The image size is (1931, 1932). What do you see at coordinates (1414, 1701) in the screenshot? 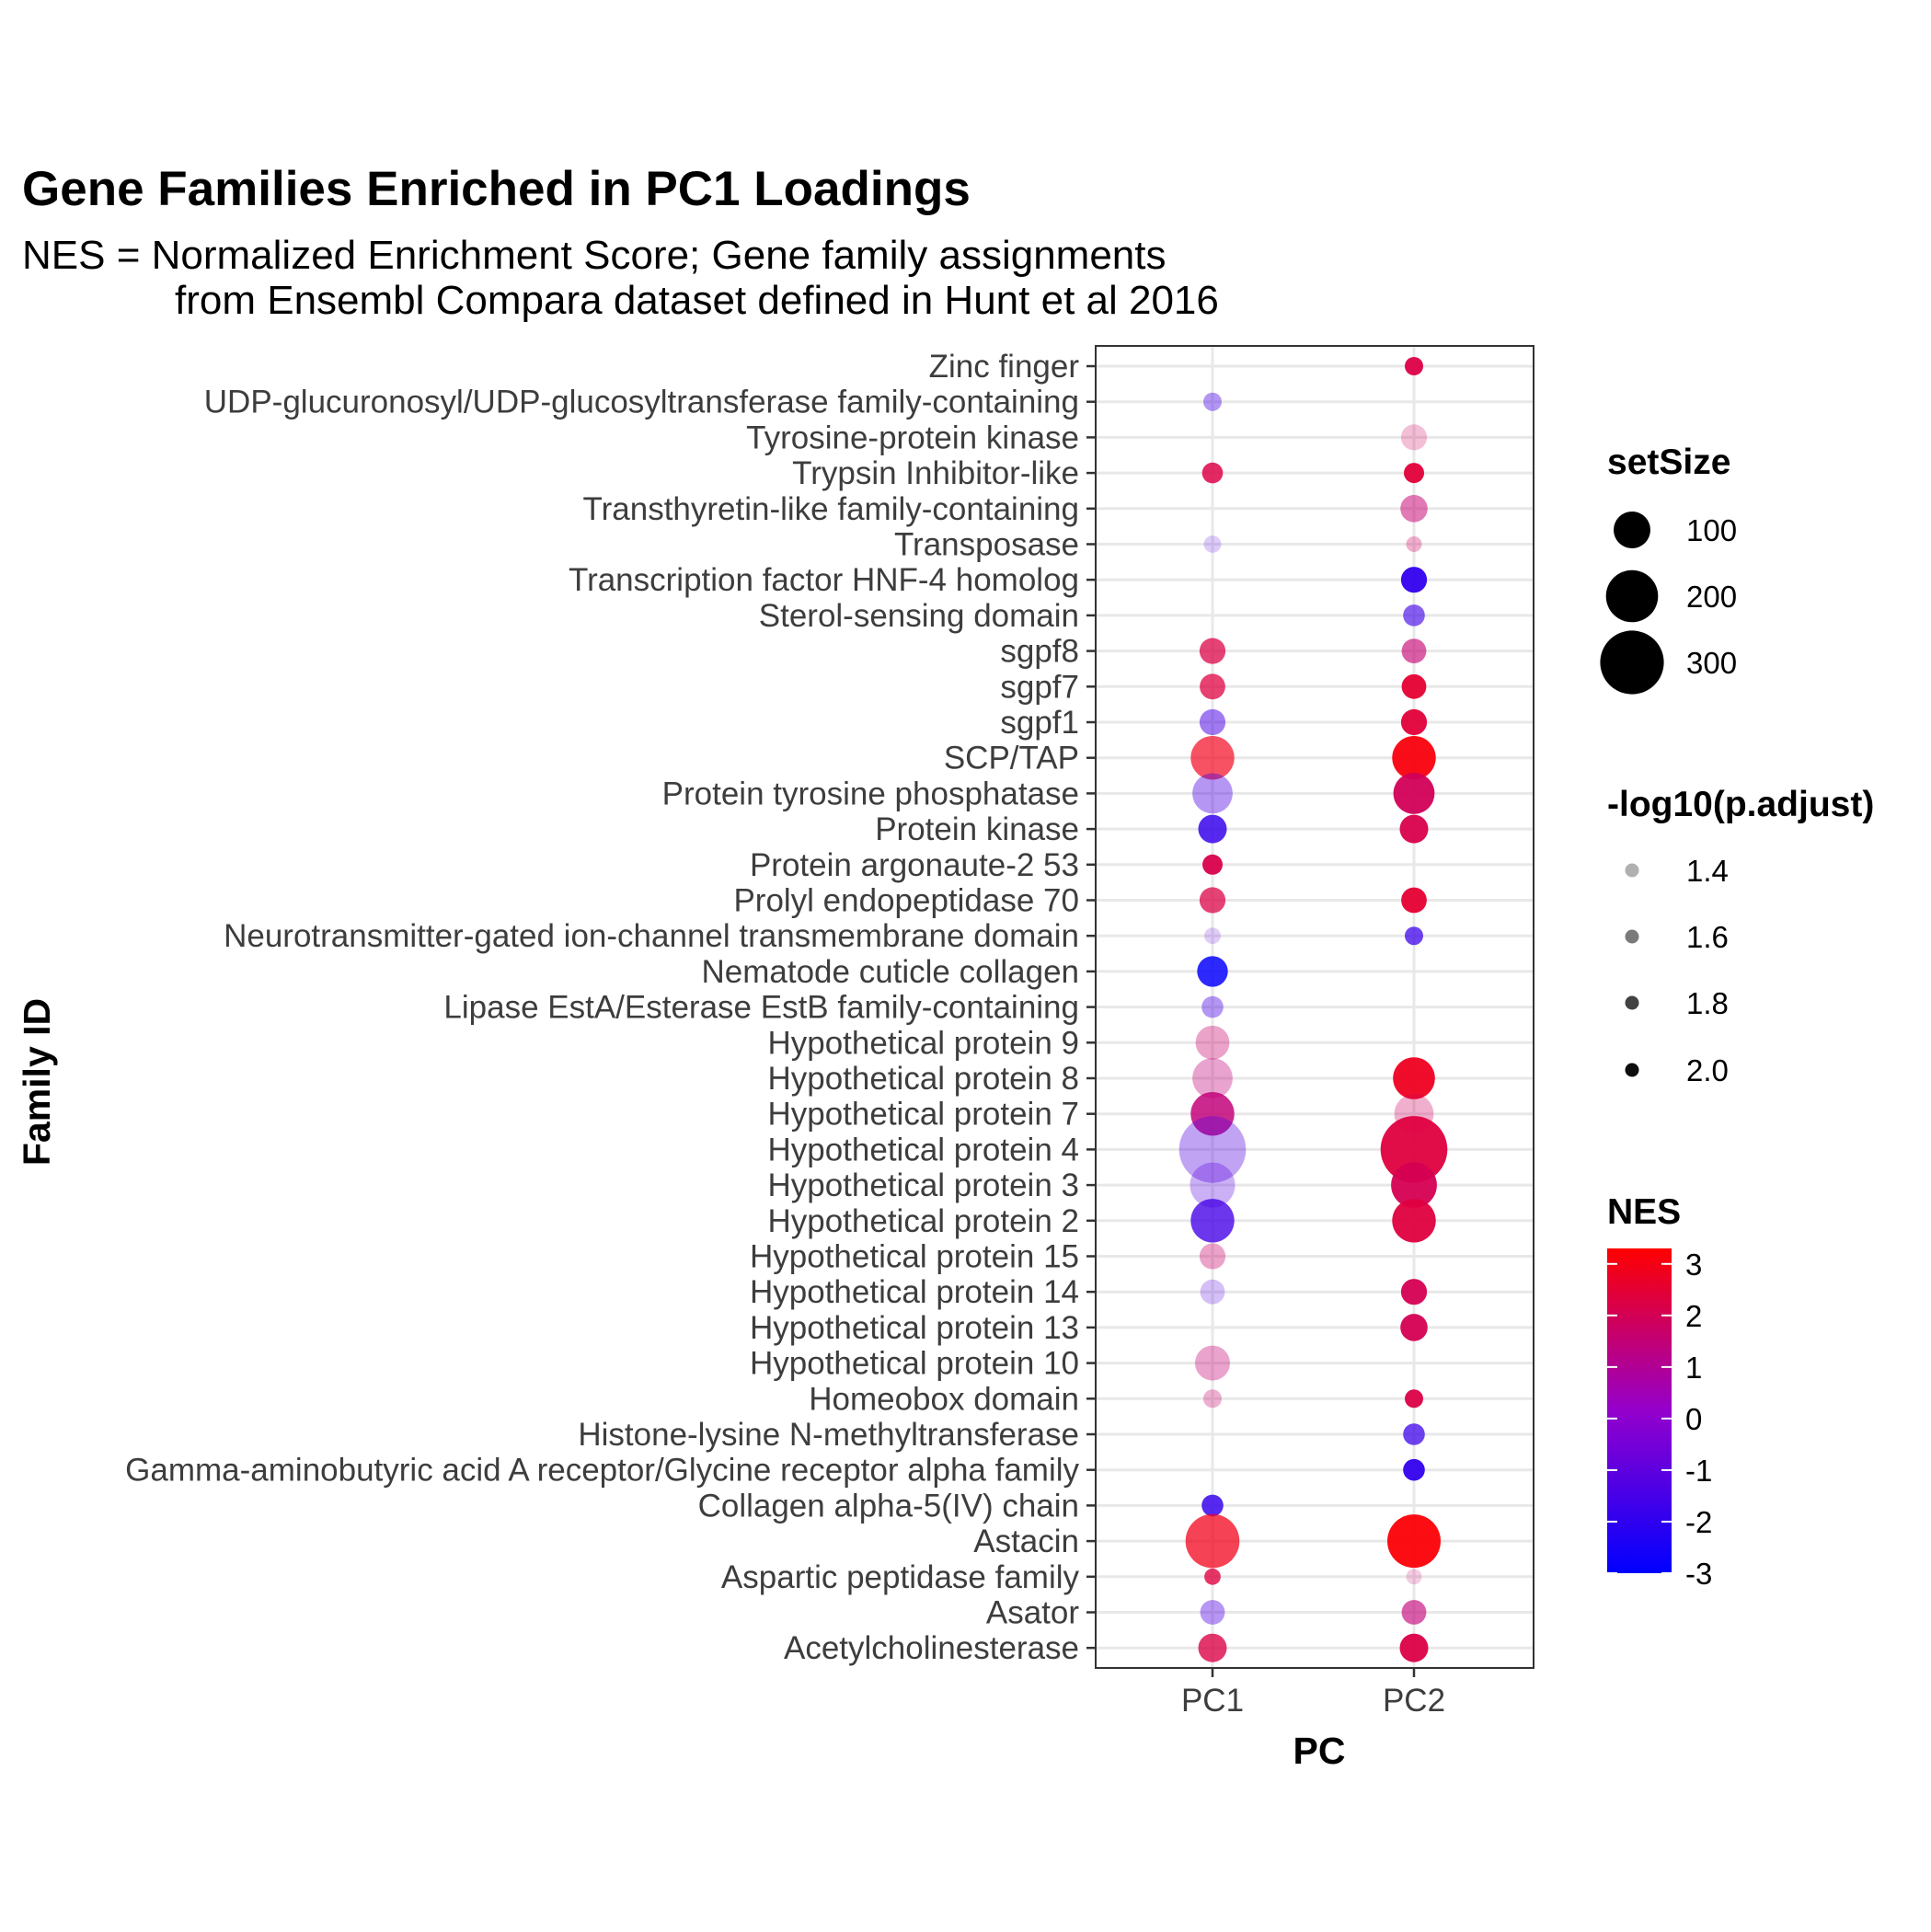
I see `x-tick-label: PC2` at bounding box center [1414, 1701].